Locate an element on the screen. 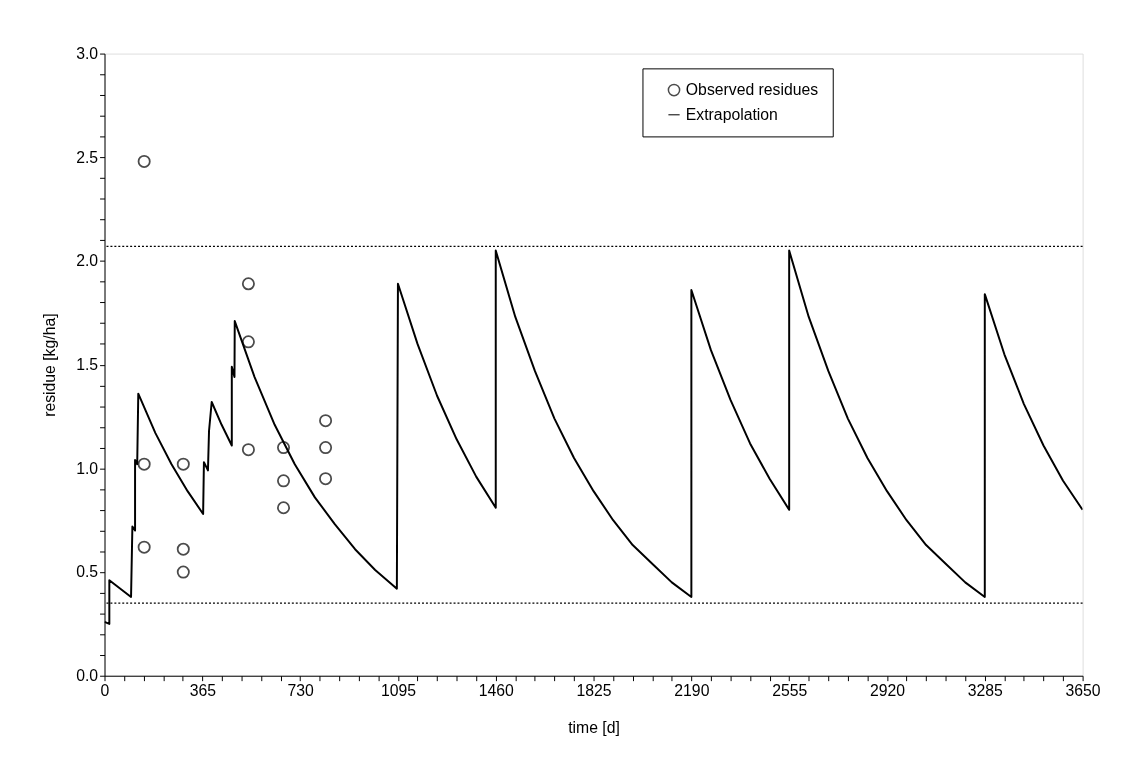 The height and width of the screenshot is (767, 1125). legend-label: Extrapolation is located at coordinates (731, 114).